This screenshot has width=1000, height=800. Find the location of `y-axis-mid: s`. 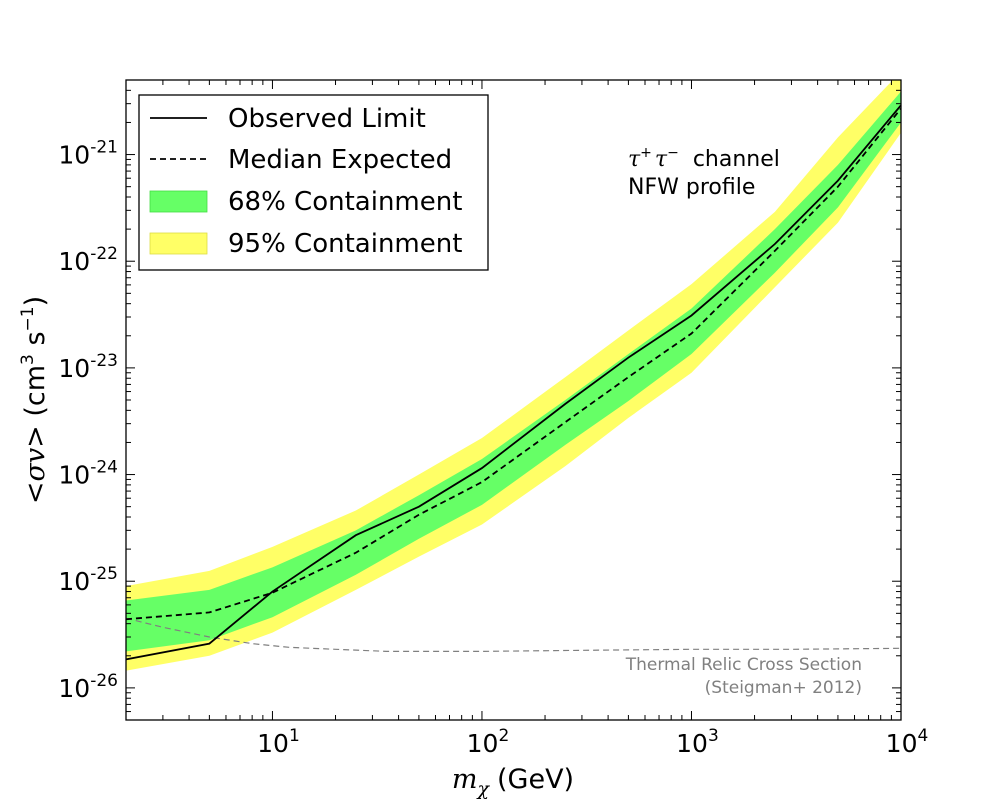

y-axis-mid: s is located at coordinates (35, 342).